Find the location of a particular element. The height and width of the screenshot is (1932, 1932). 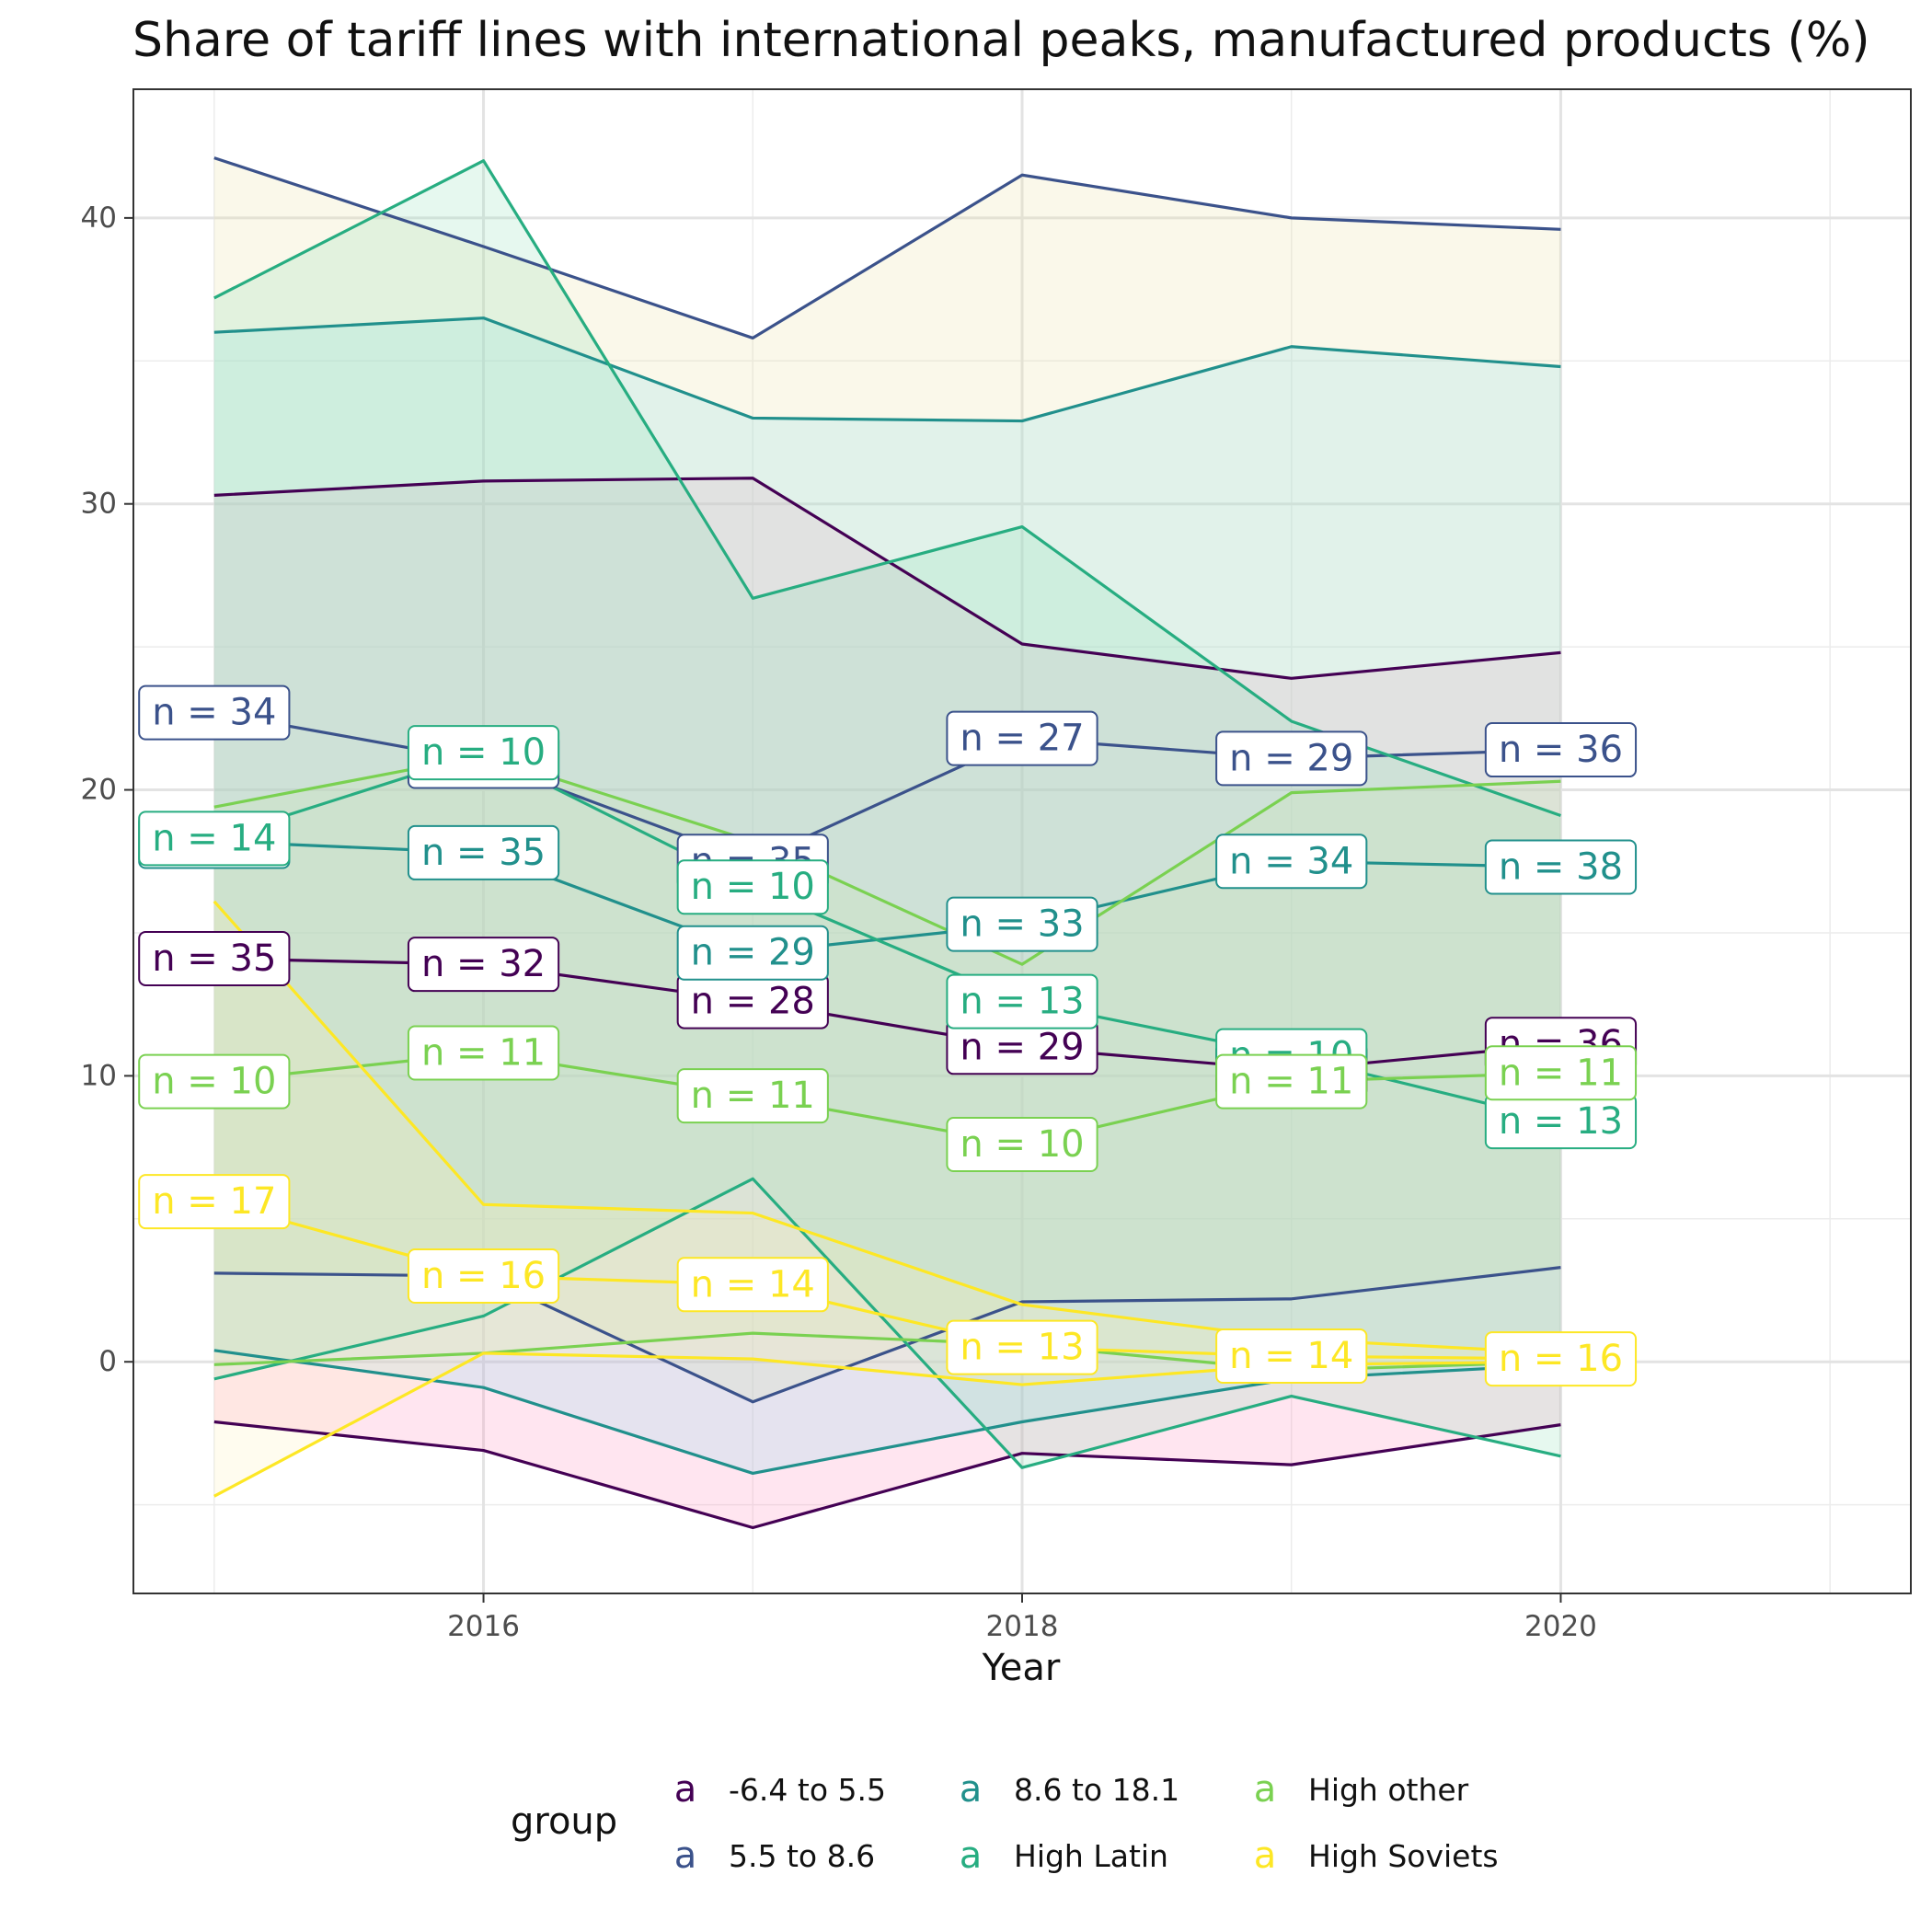

count-label: n = 28 is located at coordinates (752, 1001).